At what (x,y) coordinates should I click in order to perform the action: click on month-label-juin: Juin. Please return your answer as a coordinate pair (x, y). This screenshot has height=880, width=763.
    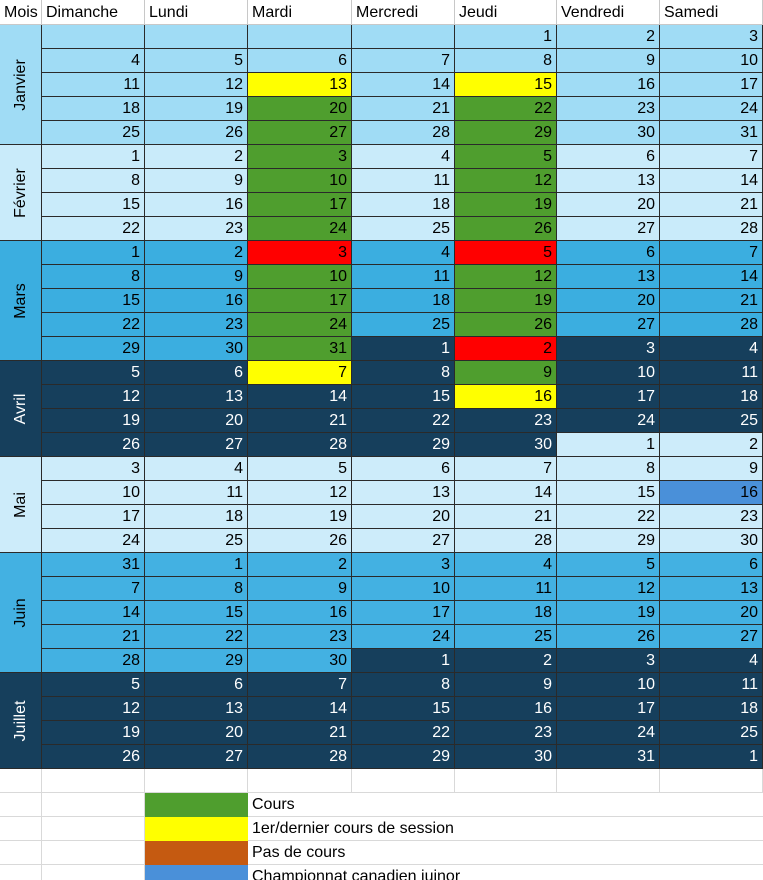
    Looking at the image, I should click on (21, 613).